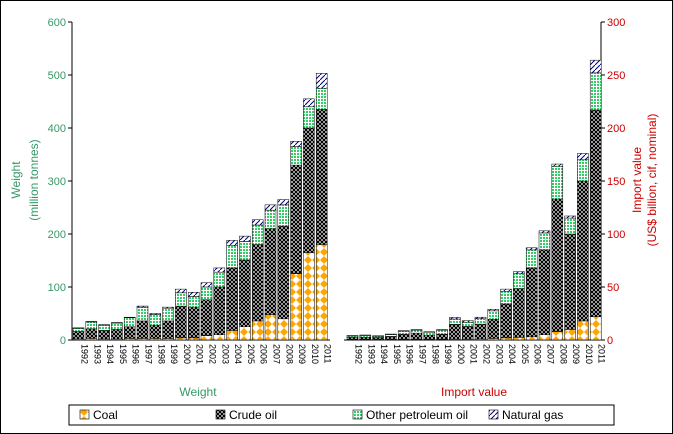 This screenshot has width=673, height=434. What do you see at coordinates (455, 321) in the screenshot?
I see `import-bar-other-petroleum-oil-2000` at bounding box center [455, 321].